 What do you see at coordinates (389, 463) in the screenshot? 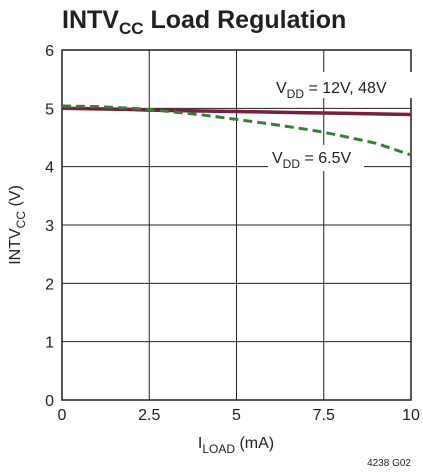
I see `figure-id: 4238 G02` at bounding box center [389, 463].